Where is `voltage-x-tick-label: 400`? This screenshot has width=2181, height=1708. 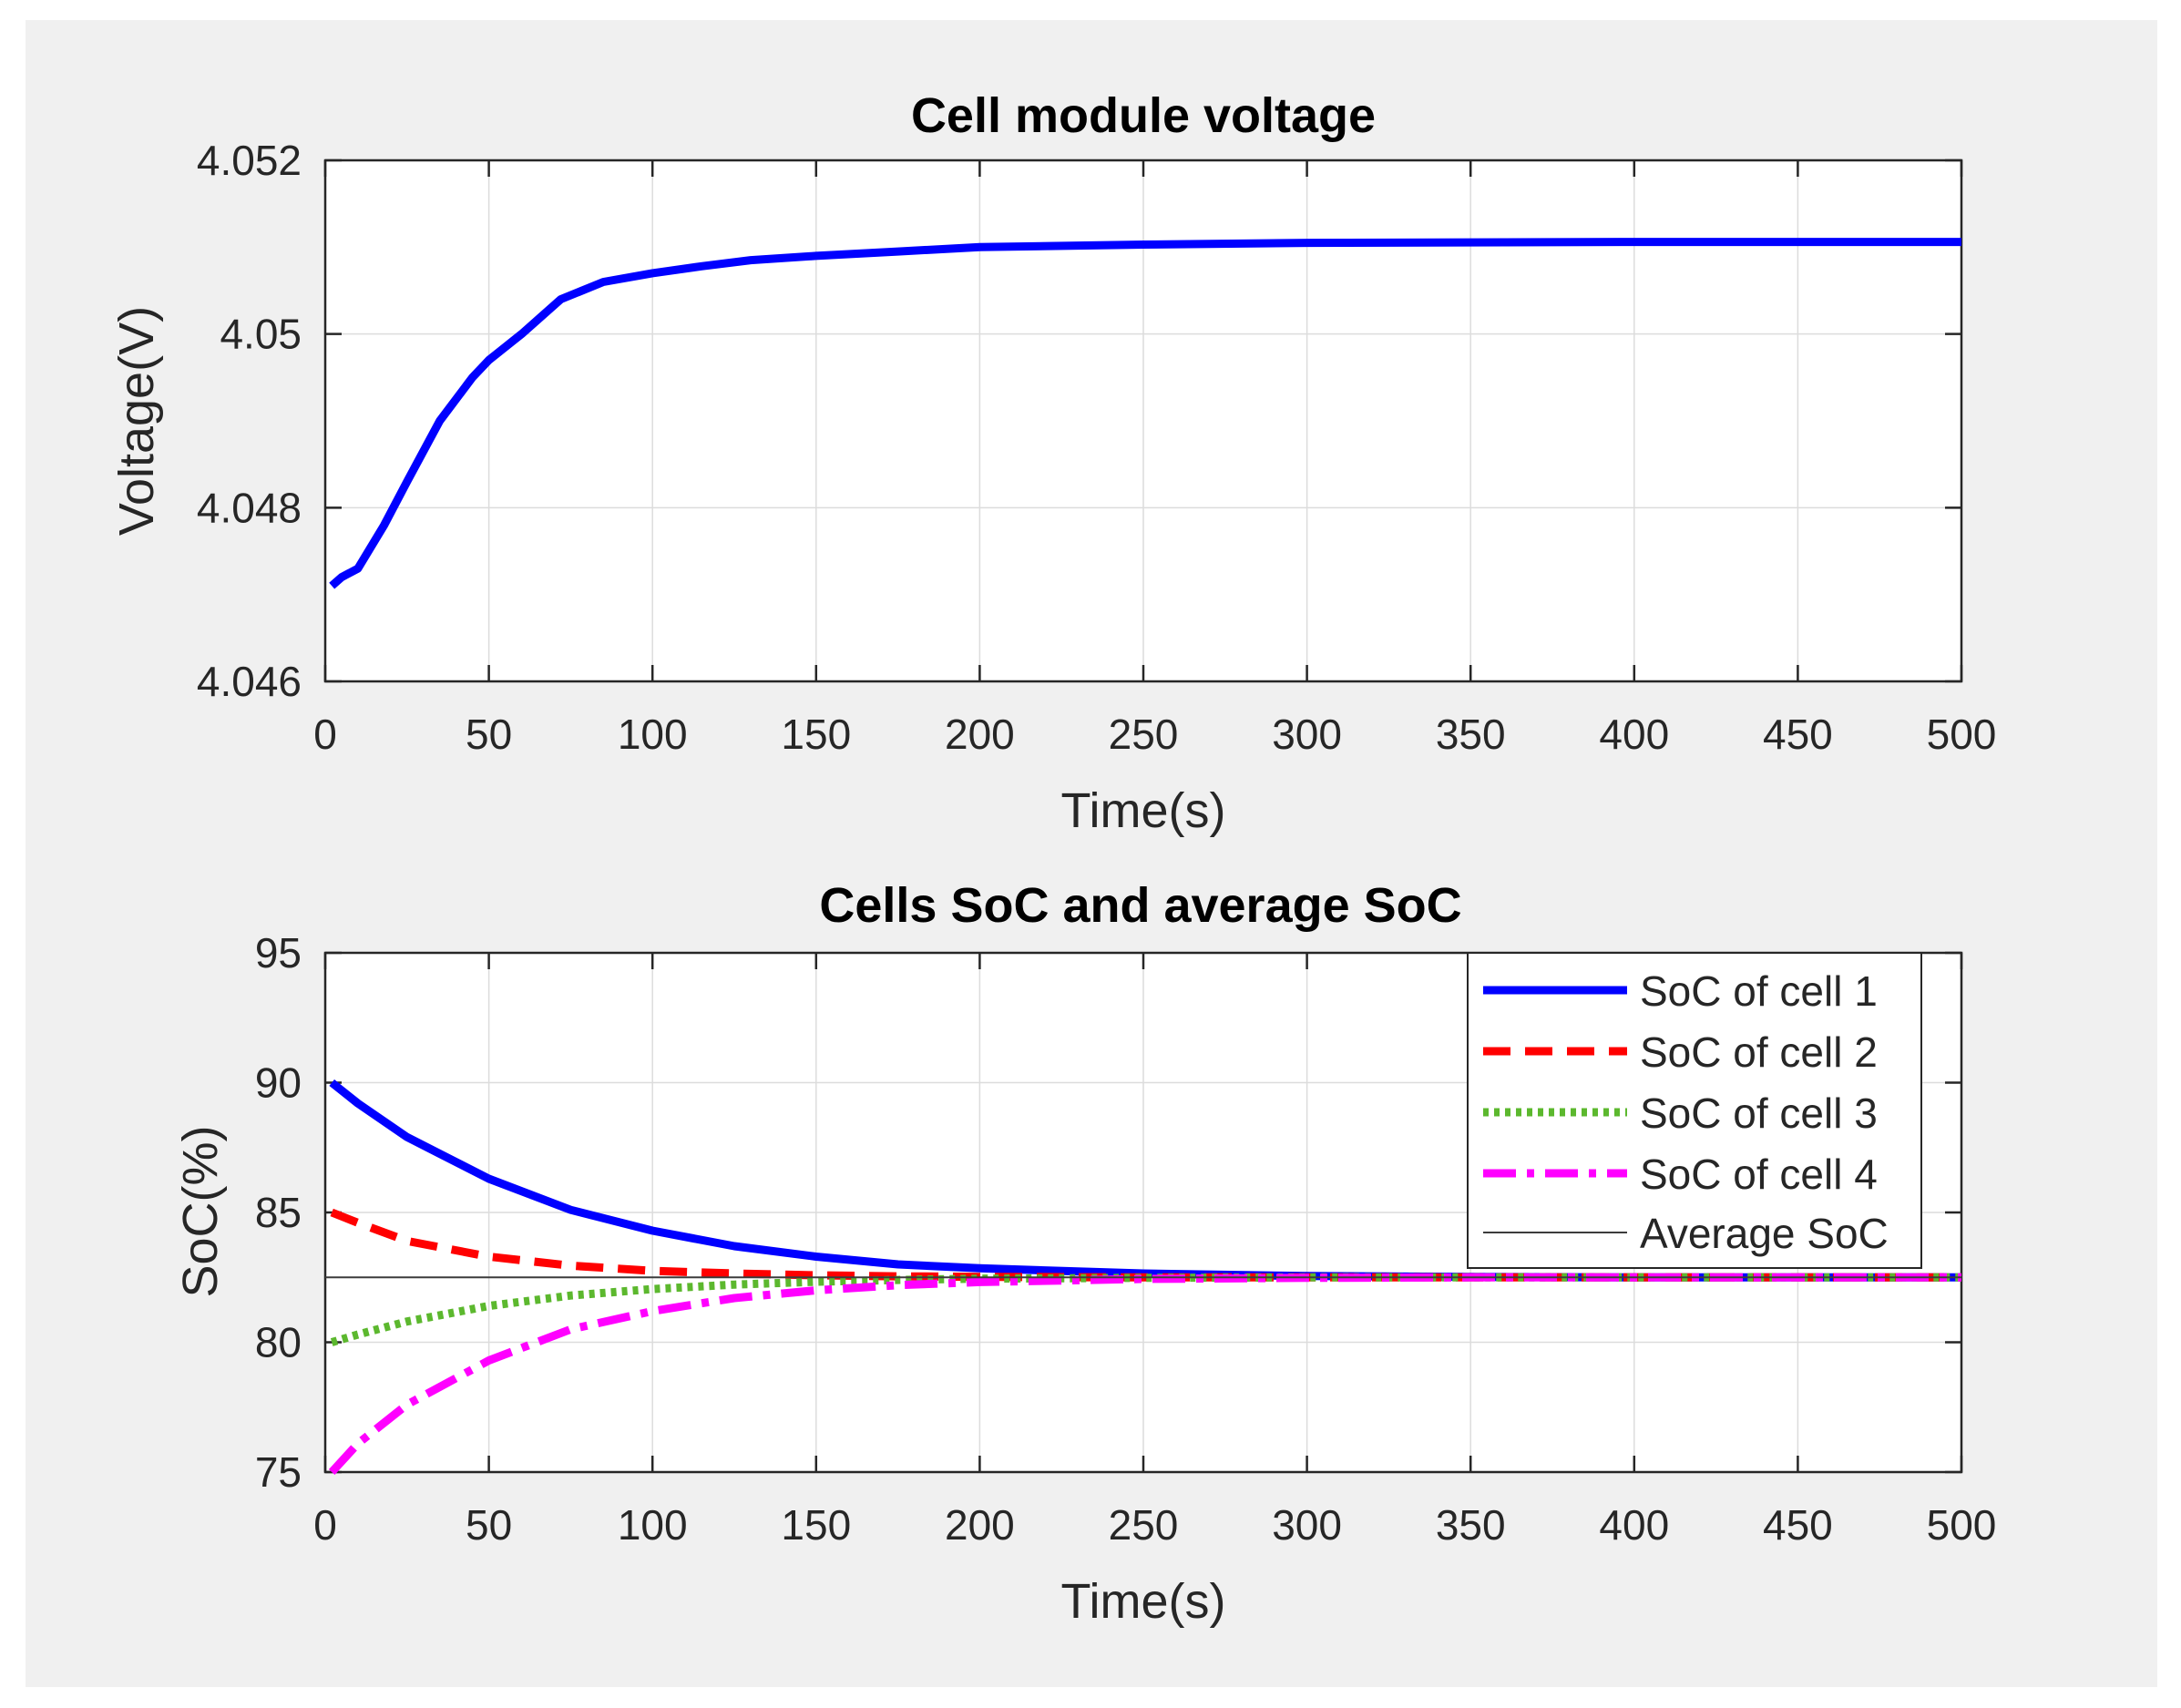
voltage-x-tick-label: 400 is located at coordinates (1634, 734).